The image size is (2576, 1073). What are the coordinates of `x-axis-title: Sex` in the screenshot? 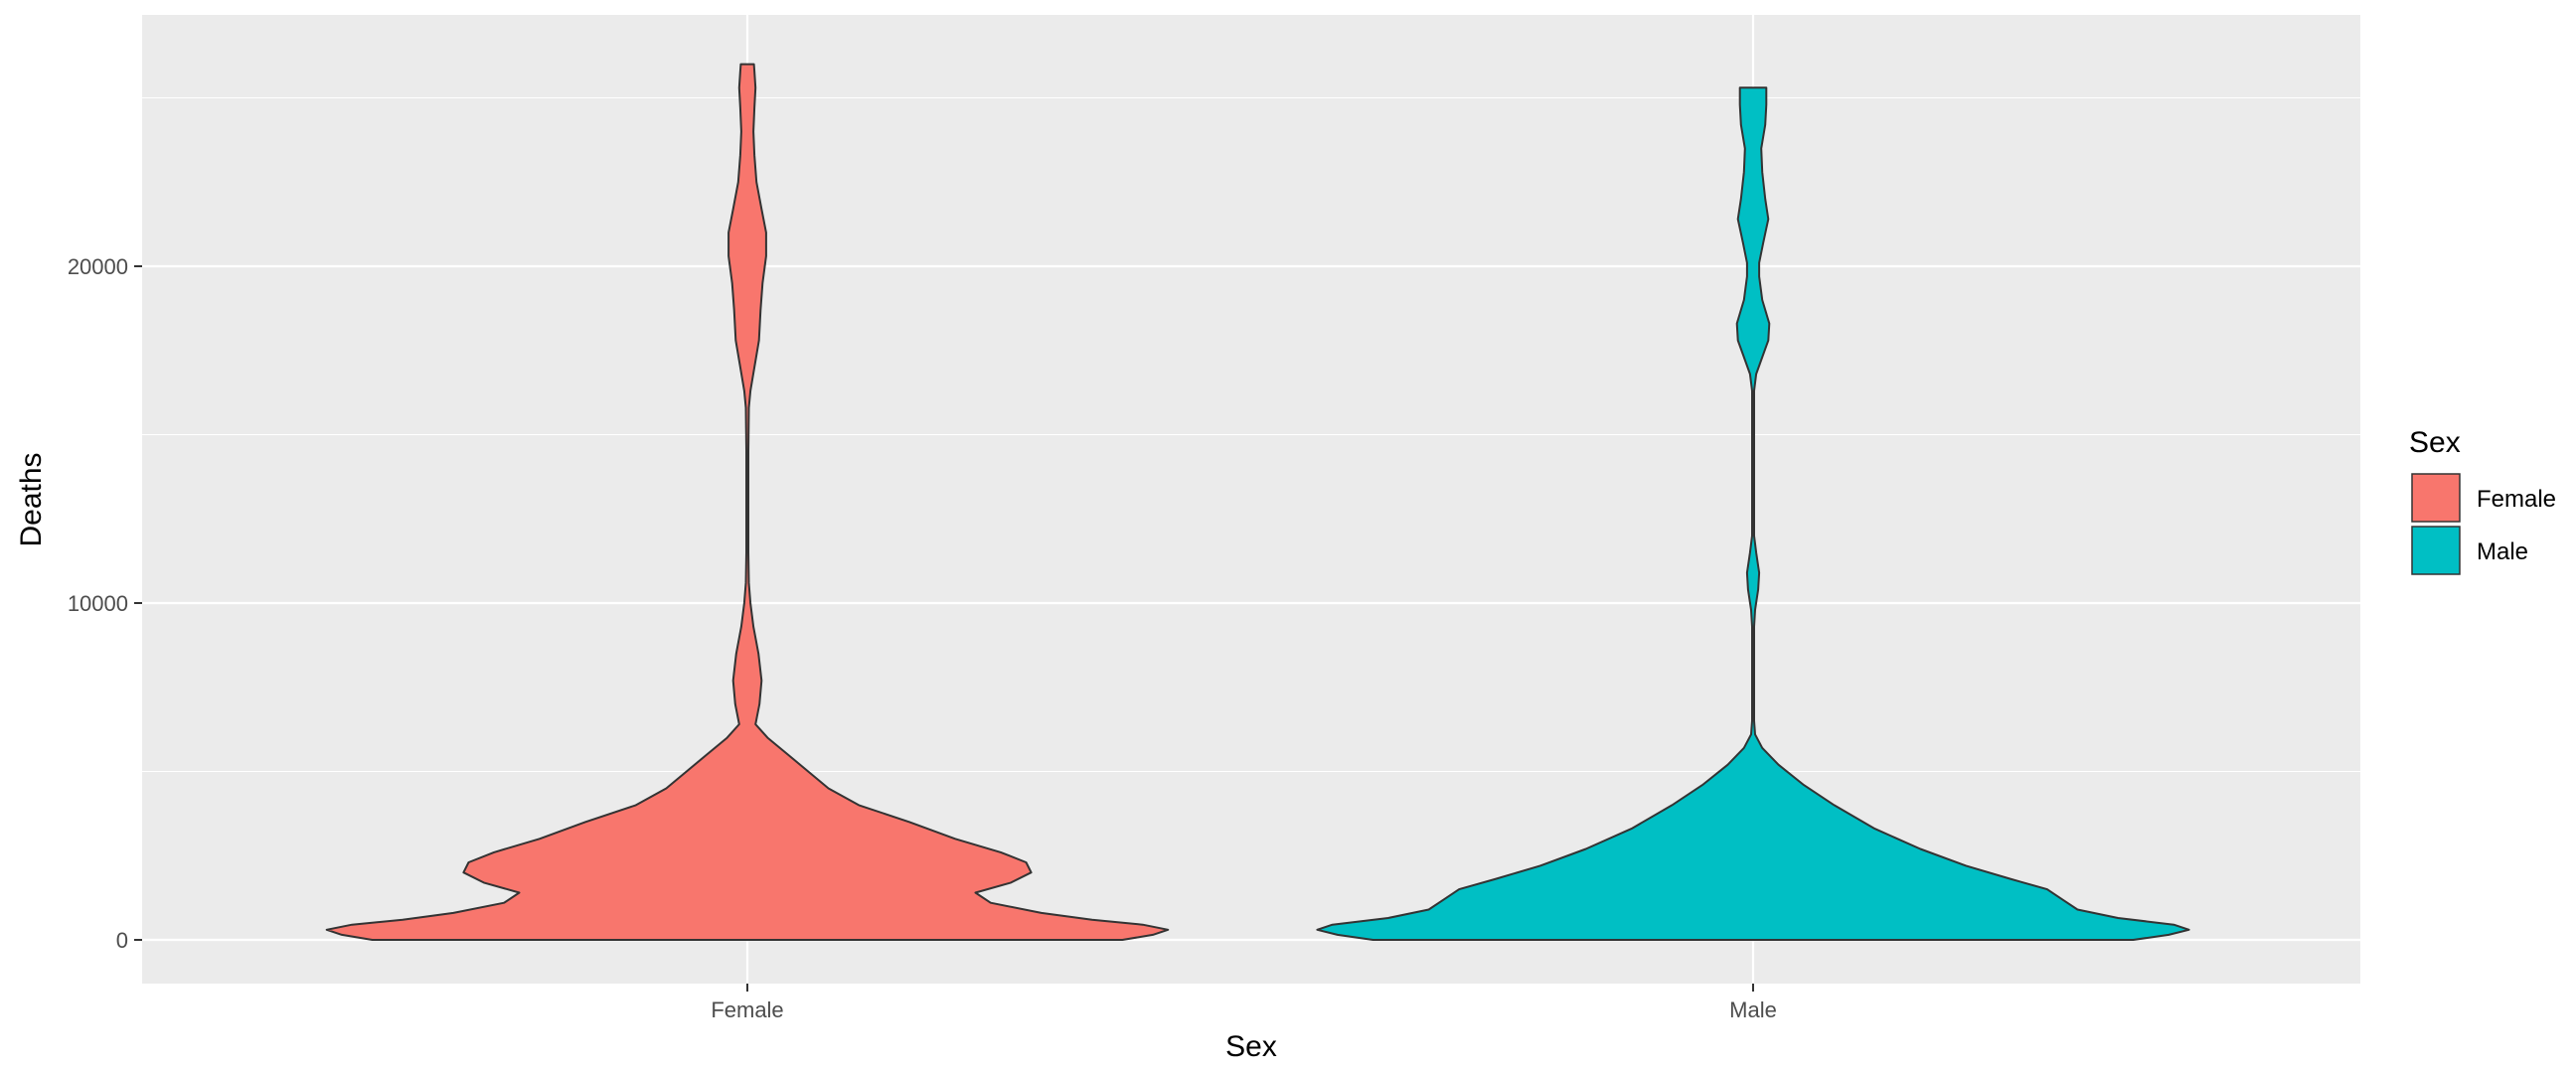 It's located at (1251, 1046).